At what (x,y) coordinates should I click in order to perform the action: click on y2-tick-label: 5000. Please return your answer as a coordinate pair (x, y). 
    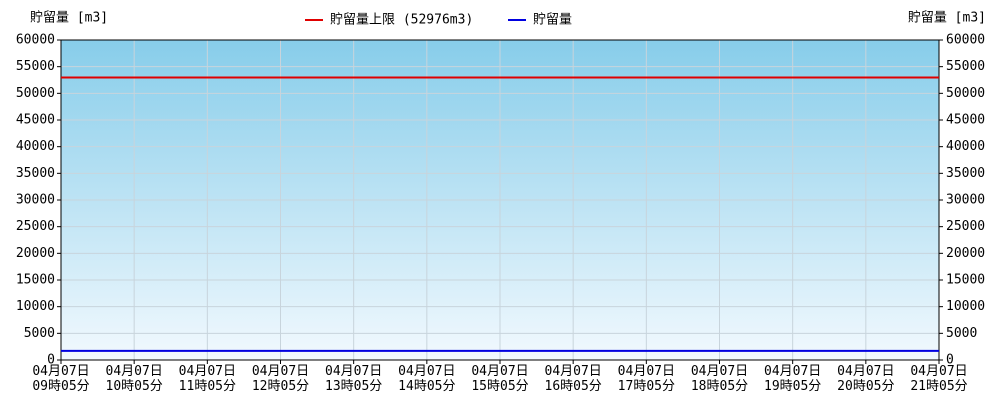
    Looking at the image, I should click on (961, 333).